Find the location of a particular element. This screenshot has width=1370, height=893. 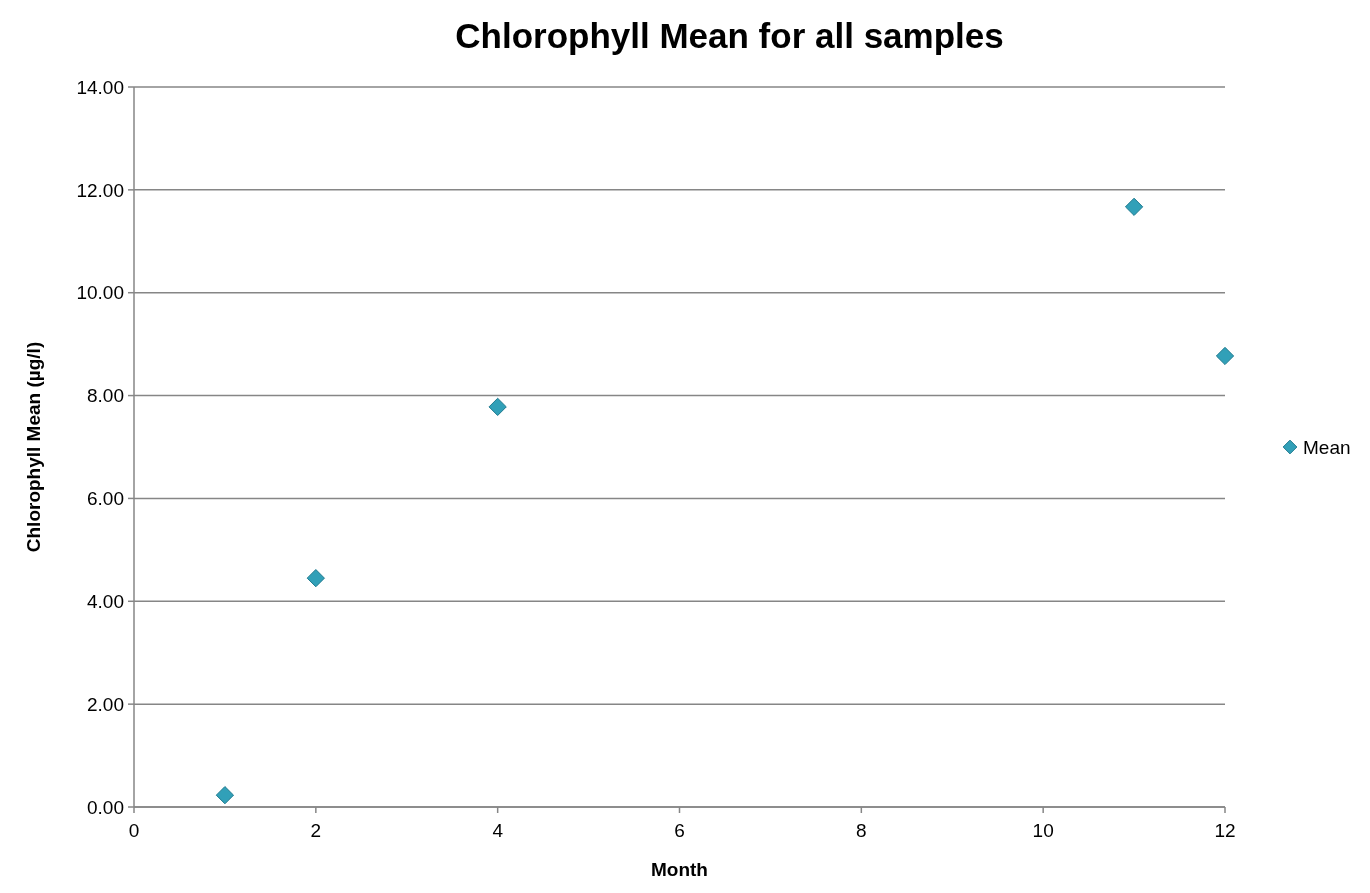

y-tick-label: 0.00 is located at coordinates (105, 807).